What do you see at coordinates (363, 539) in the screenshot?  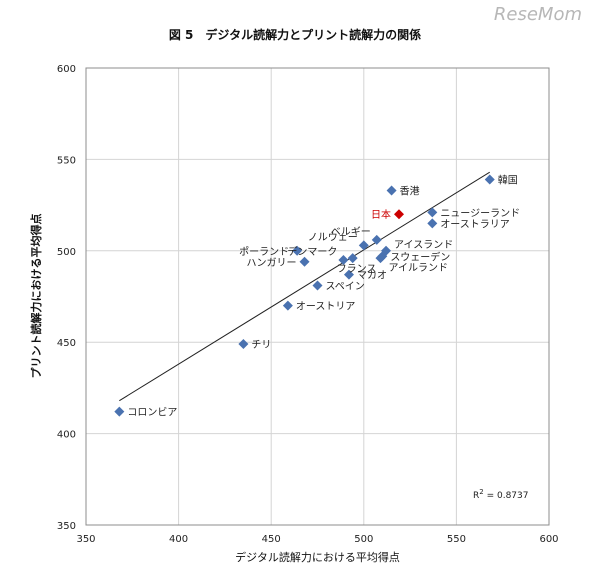 I see `x-tick-label: 500` at bounding box center [363, 539].